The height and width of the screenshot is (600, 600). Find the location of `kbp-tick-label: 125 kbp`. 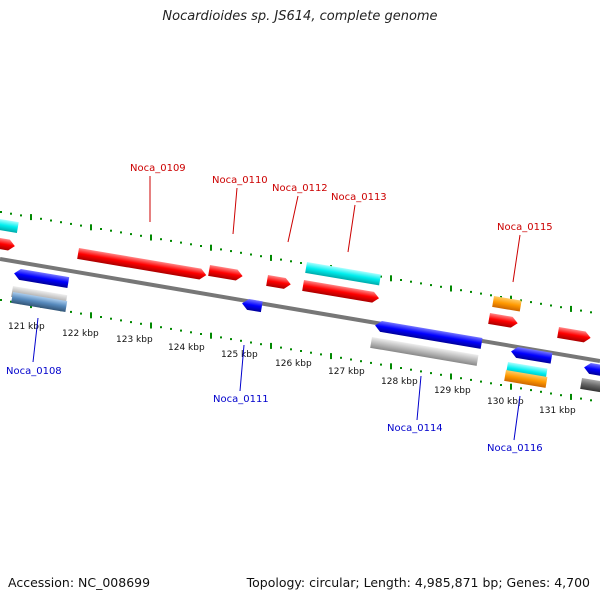

kbp-tick-label: 125 kbp is located at coordinates (239, 355).